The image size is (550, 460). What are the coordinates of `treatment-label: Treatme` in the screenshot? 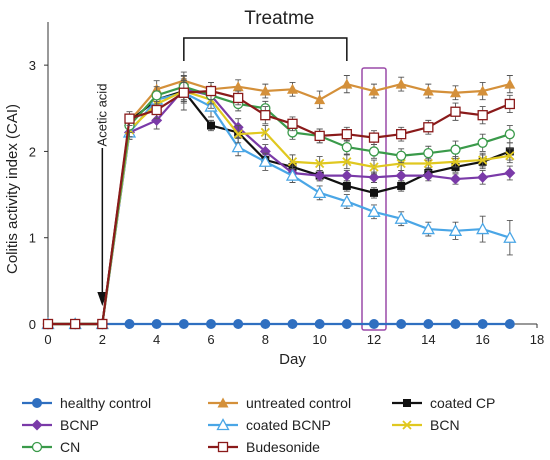 It's located at (279, 18).